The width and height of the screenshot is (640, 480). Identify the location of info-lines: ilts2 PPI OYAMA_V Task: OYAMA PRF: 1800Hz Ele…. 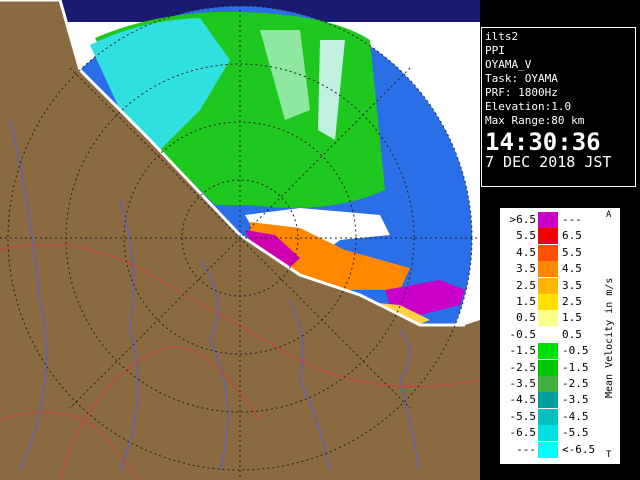
(560, 79).